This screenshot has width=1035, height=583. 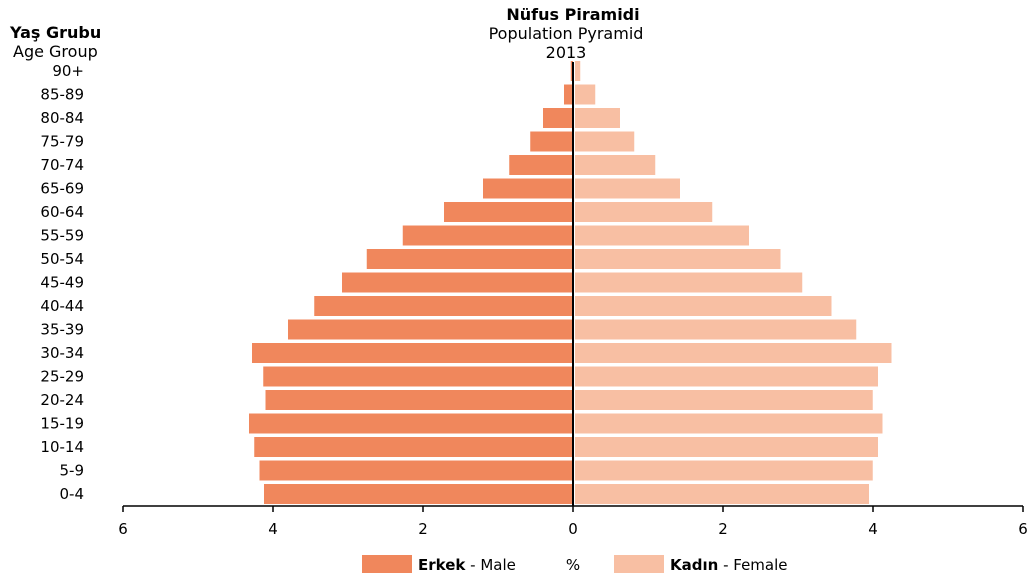 I want to click on y-tick-label-10-14: 10-14, so click(x=62, y=447).